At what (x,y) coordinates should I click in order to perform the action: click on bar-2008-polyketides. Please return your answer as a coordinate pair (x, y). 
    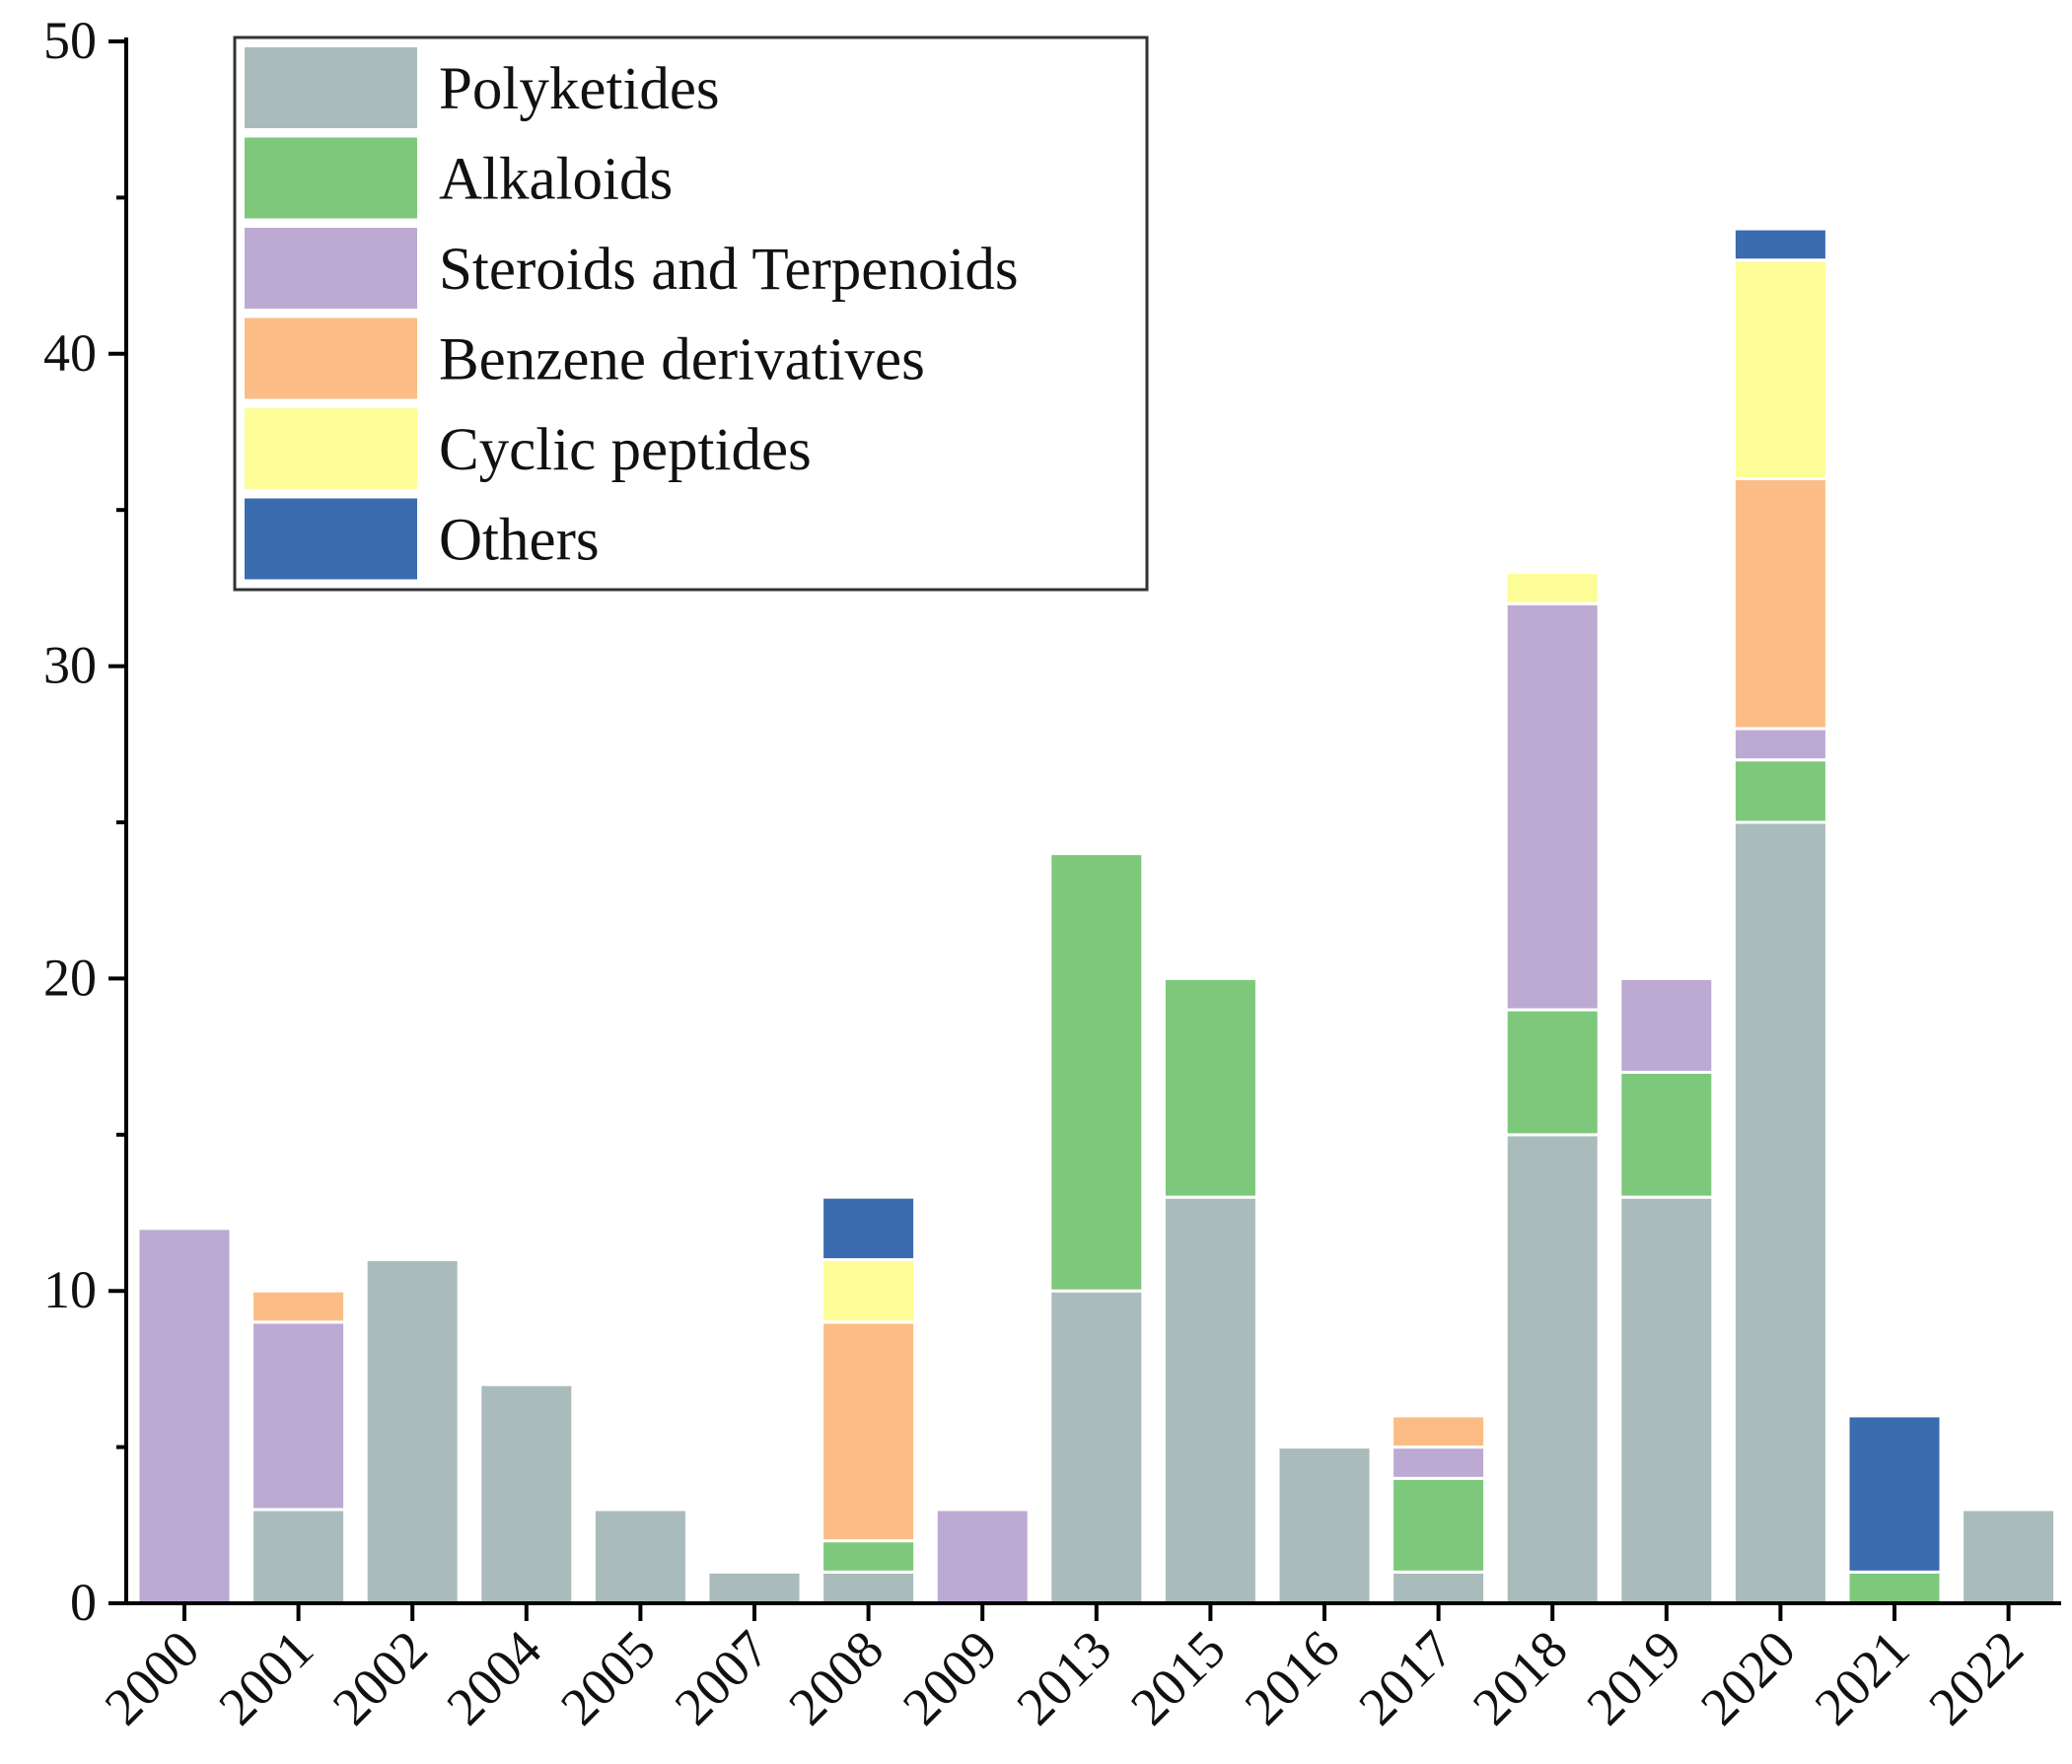
    Looking at the image, I should click on (869, 1588).